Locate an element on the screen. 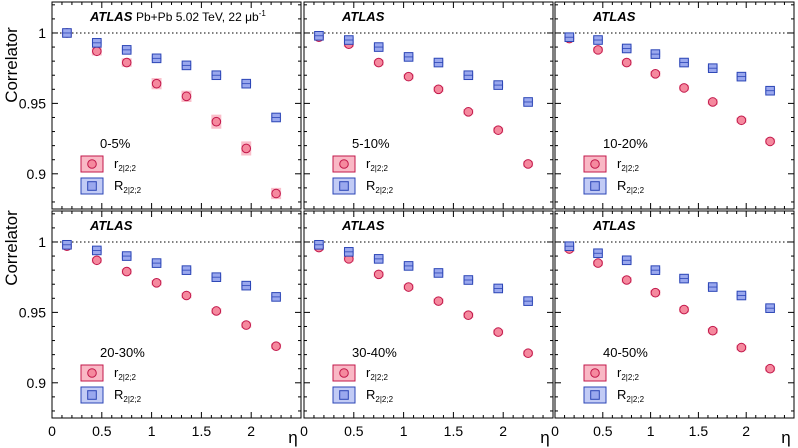  collision-label: Pb+Pb 5.02 TeV, 22 μb-1 is located at coordinates (201, 16).